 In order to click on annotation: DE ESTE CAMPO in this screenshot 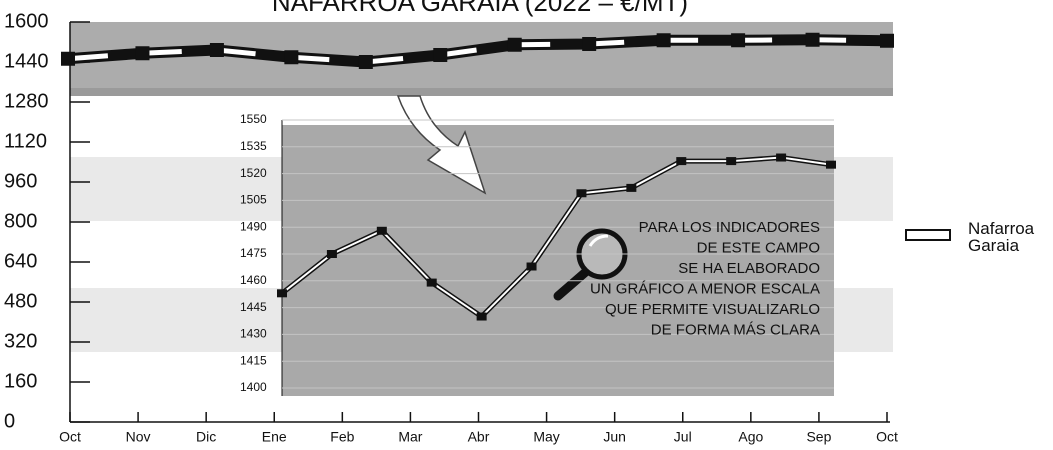, I will do `click(758, 247)`.